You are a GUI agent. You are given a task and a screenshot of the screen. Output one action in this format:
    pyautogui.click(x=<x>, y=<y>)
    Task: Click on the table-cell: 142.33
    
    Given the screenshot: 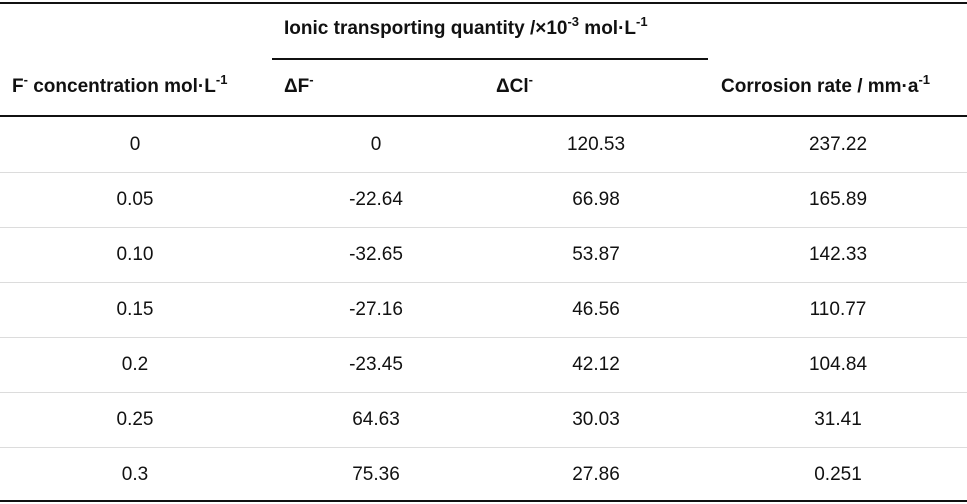 What is the action you would take?
    pyautogui.click(x=838, y=254)
    